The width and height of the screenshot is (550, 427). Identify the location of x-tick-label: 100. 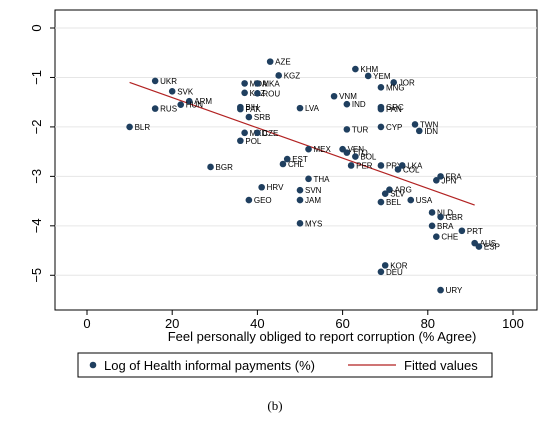
(513, 323).